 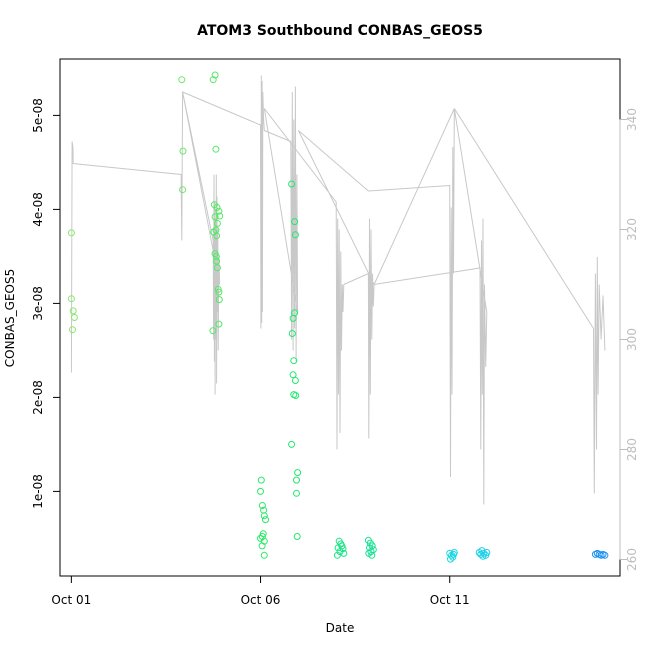 What do you see at coordinates (450, 600) in the screenshot?
I see `x-tick-label: Oct 11` at bounding box center [450, 600].